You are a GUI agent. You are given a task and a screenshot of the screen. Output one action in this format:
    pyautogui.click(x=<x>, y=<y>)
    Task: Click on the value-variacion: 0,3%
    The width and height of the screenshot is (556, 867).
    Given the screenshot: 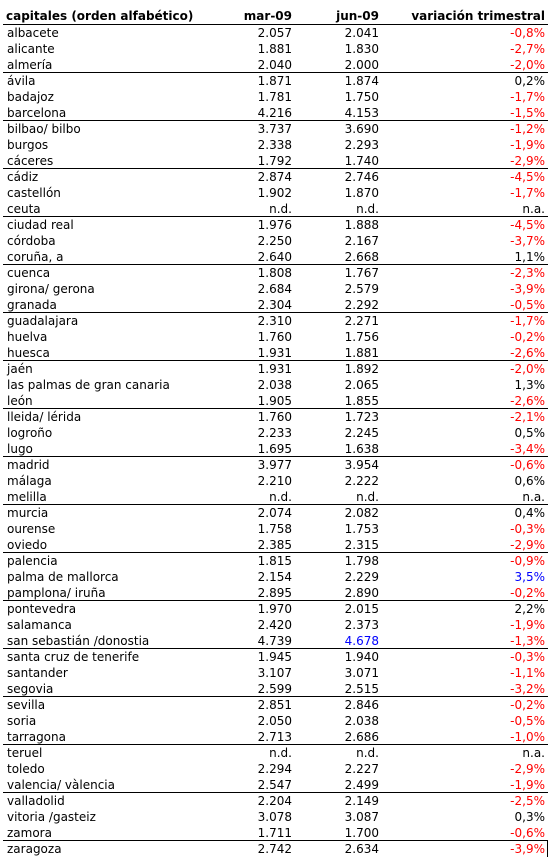 What is the action you would take?
    pyautogui.click(x=530, y=817)
    